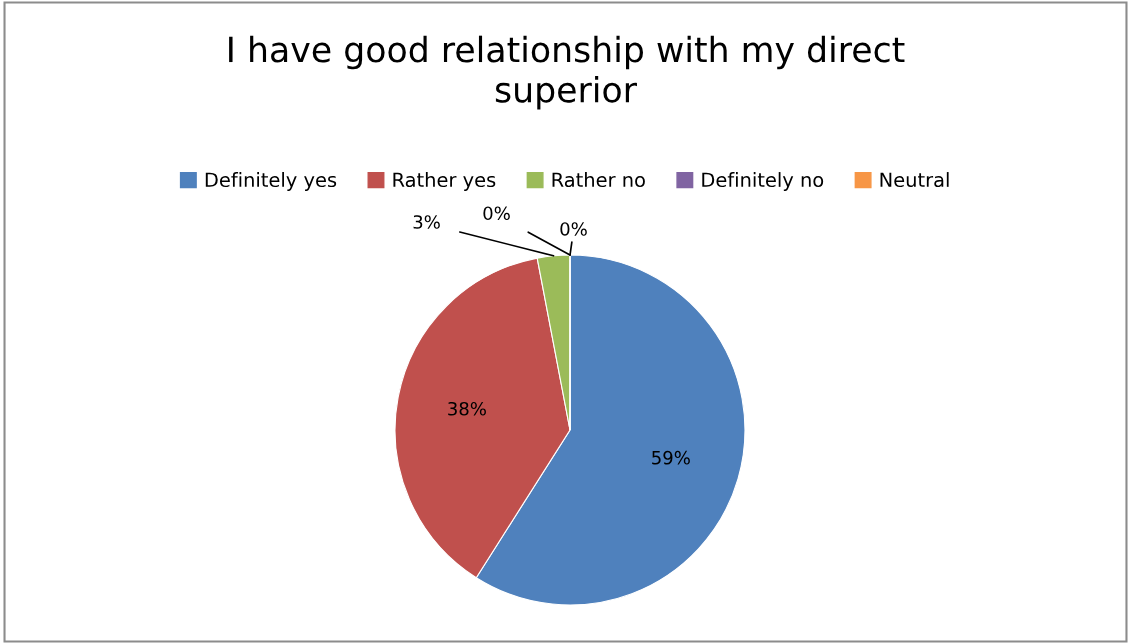 The width and height of the screenshot is (1131, 644). Describe the element at coordinates (914, 180) in the screenshot. I see `legend-label: Neutral` at that location.